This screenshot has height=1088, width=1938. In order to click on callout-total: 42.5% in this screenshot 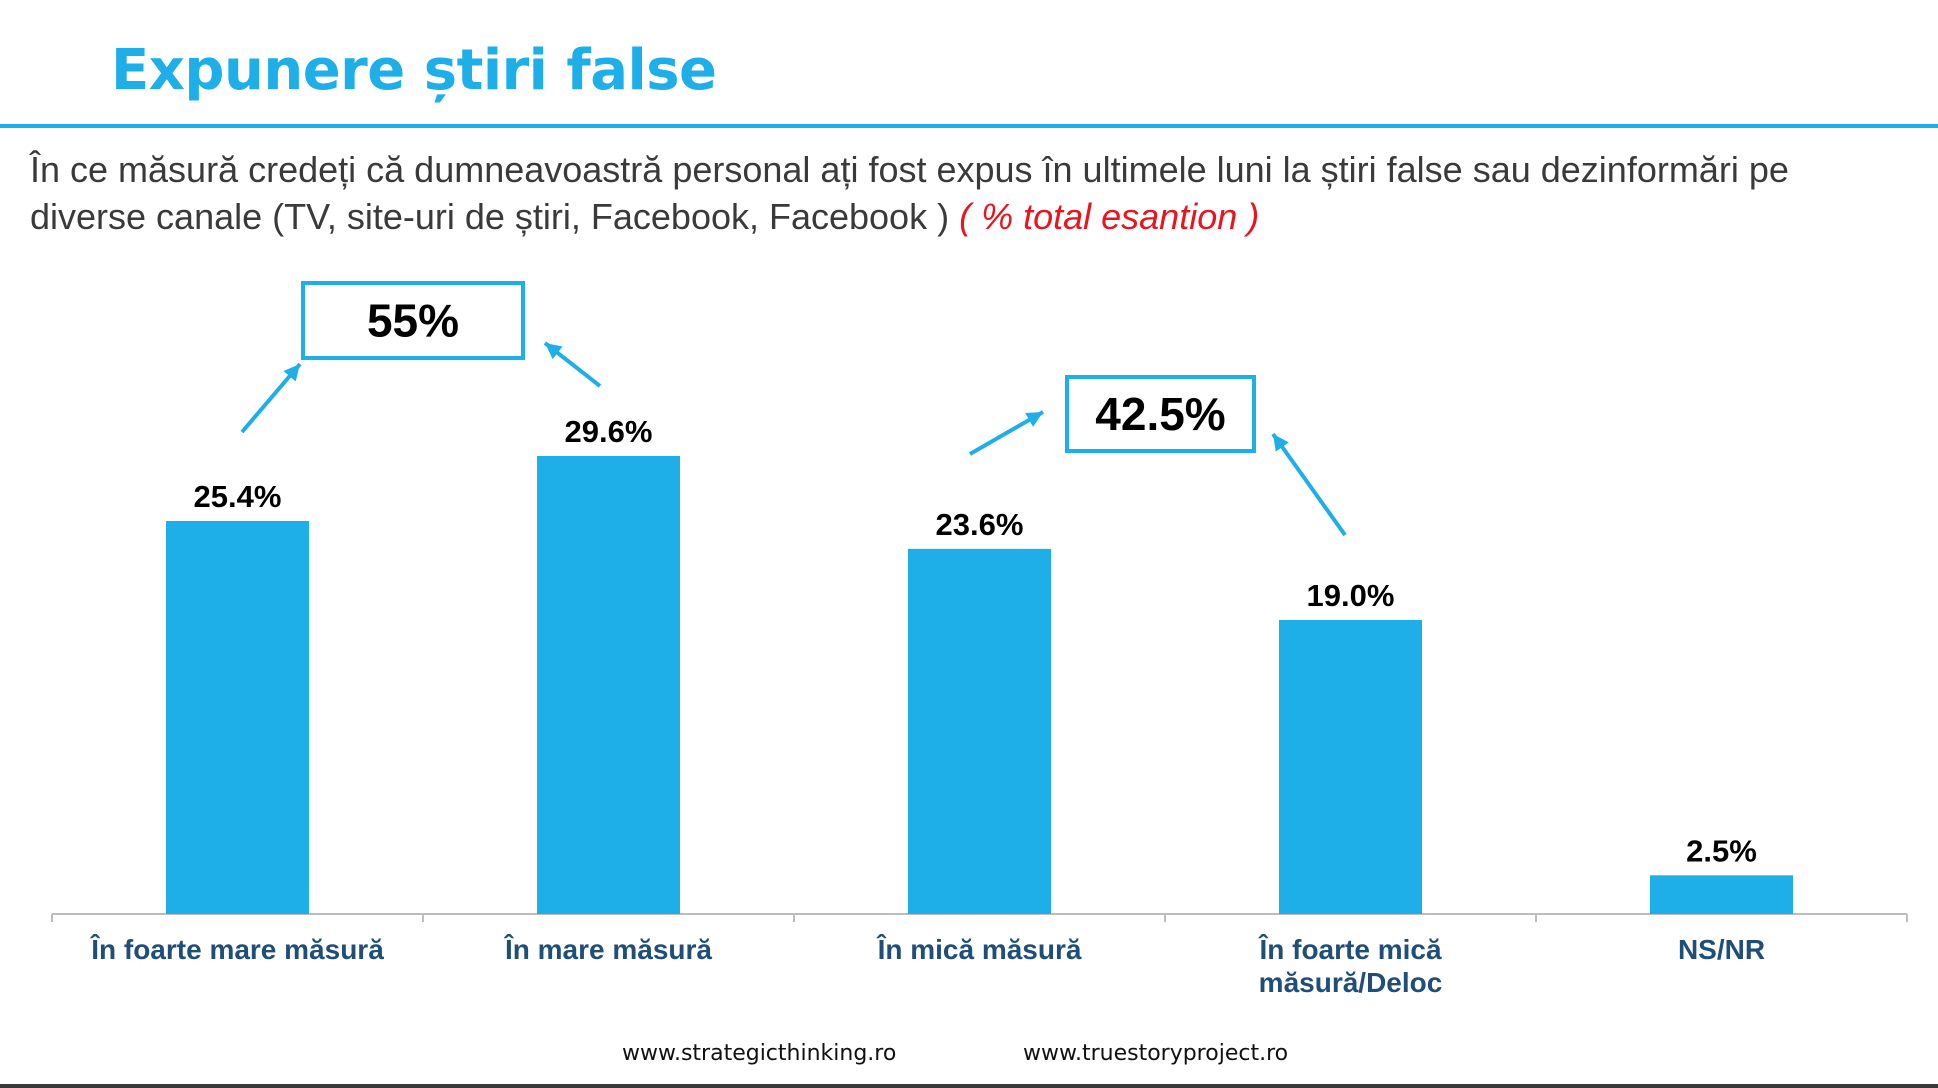, I will do `click(1160, 414)`.